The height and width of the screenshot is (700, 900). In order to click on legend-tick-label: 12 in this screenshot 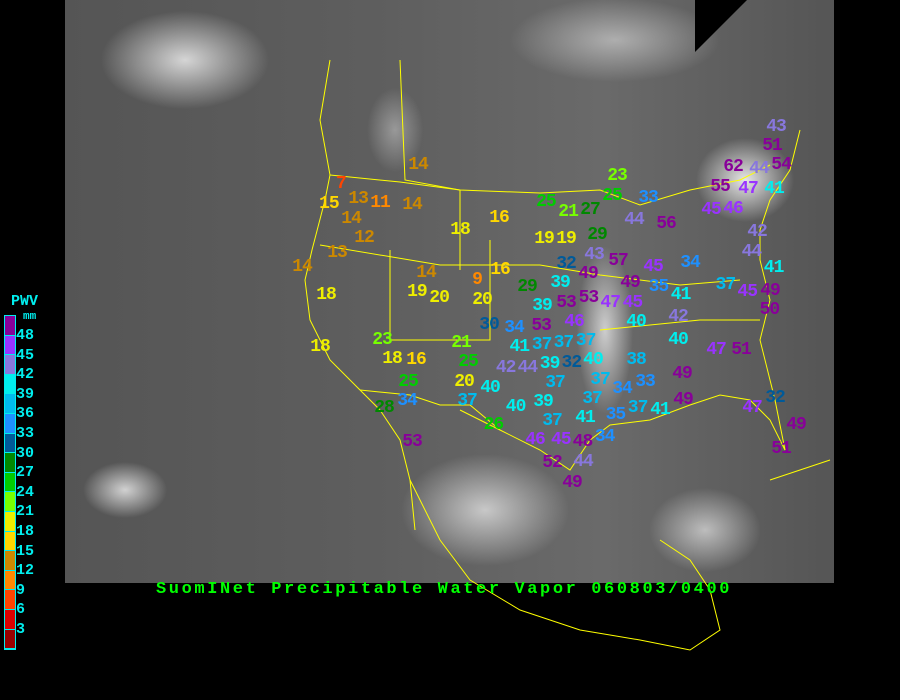, I will do `click(25, 571)`.